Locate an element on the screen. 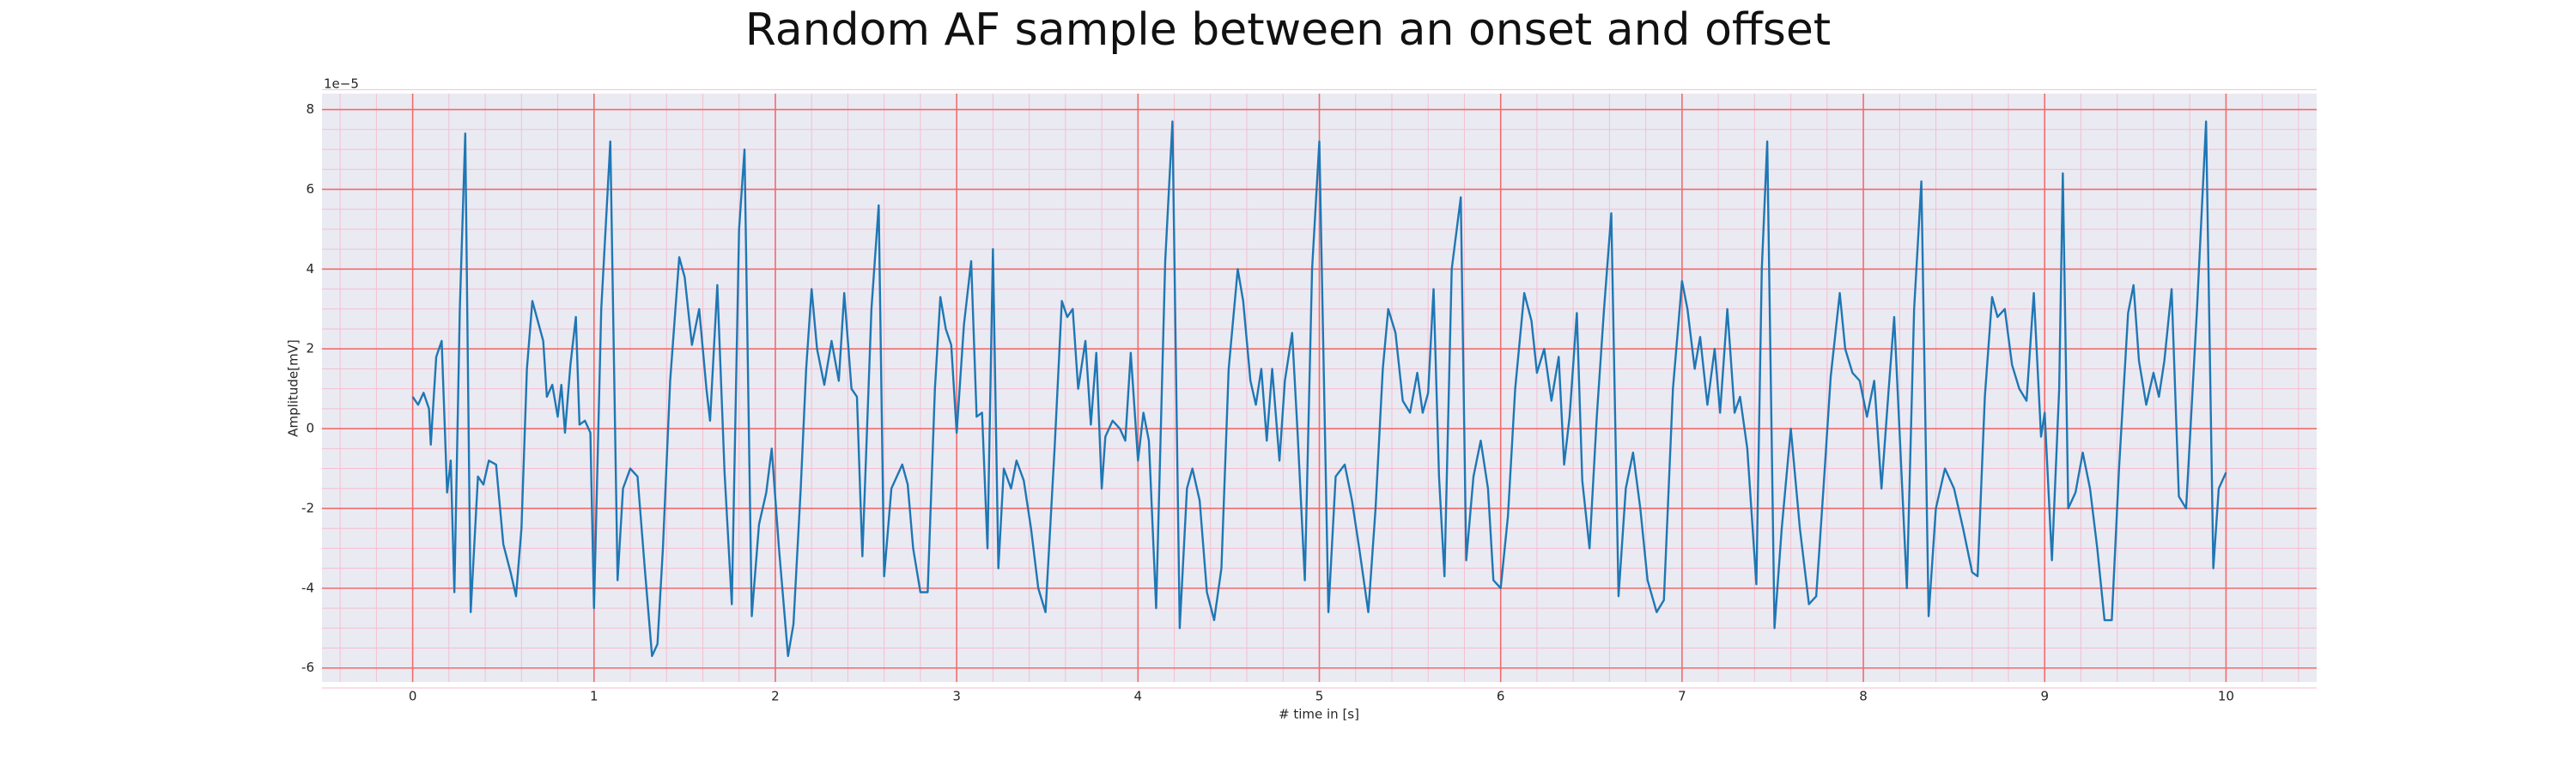 The image size is (2576, 773). y-tick-label: 6 is located at coordinates (310, 189).